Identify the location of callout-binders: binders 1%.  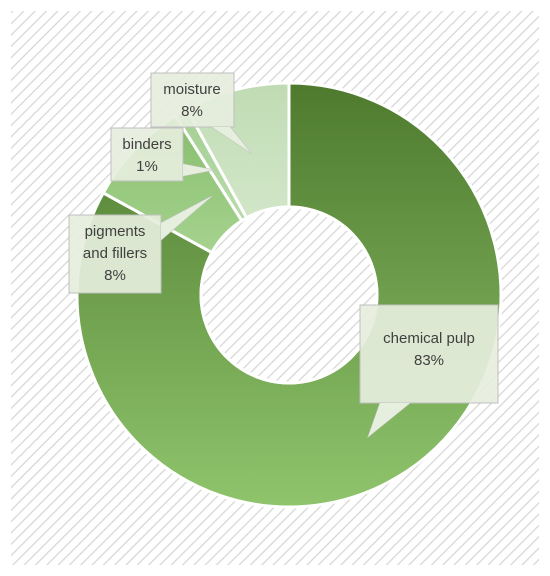
(162, 154).